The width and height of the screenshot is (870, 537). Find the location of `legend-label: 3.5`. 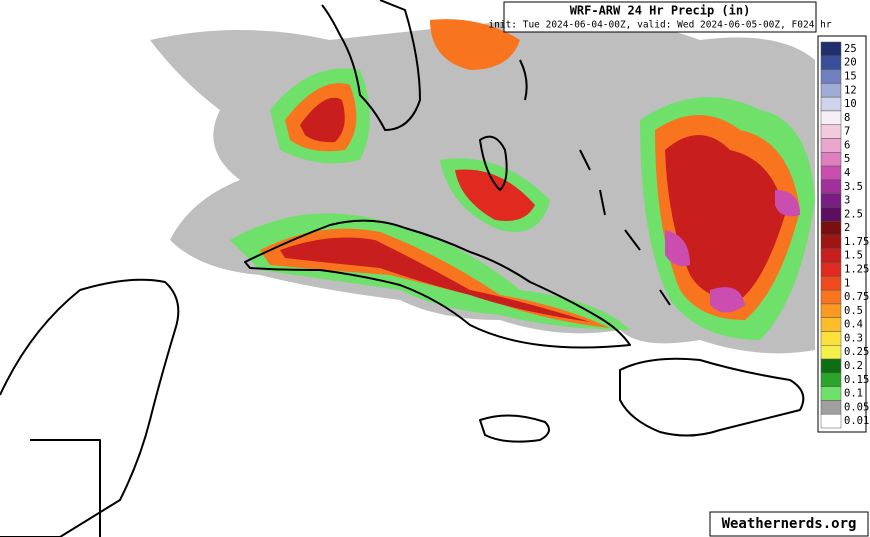

legend-label: 3.5 is located at coordinates (853, 187).